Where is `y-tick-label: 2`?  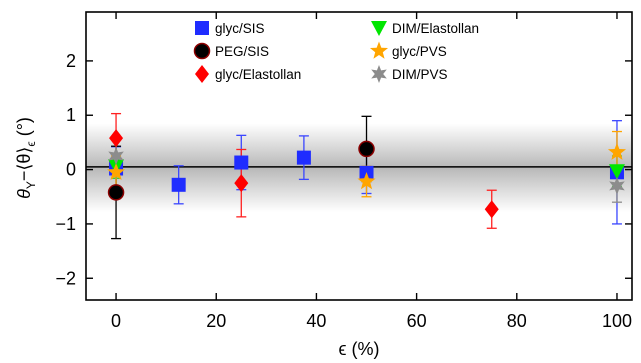
y-tick-label: 2 is located at coordinates (71, 61).